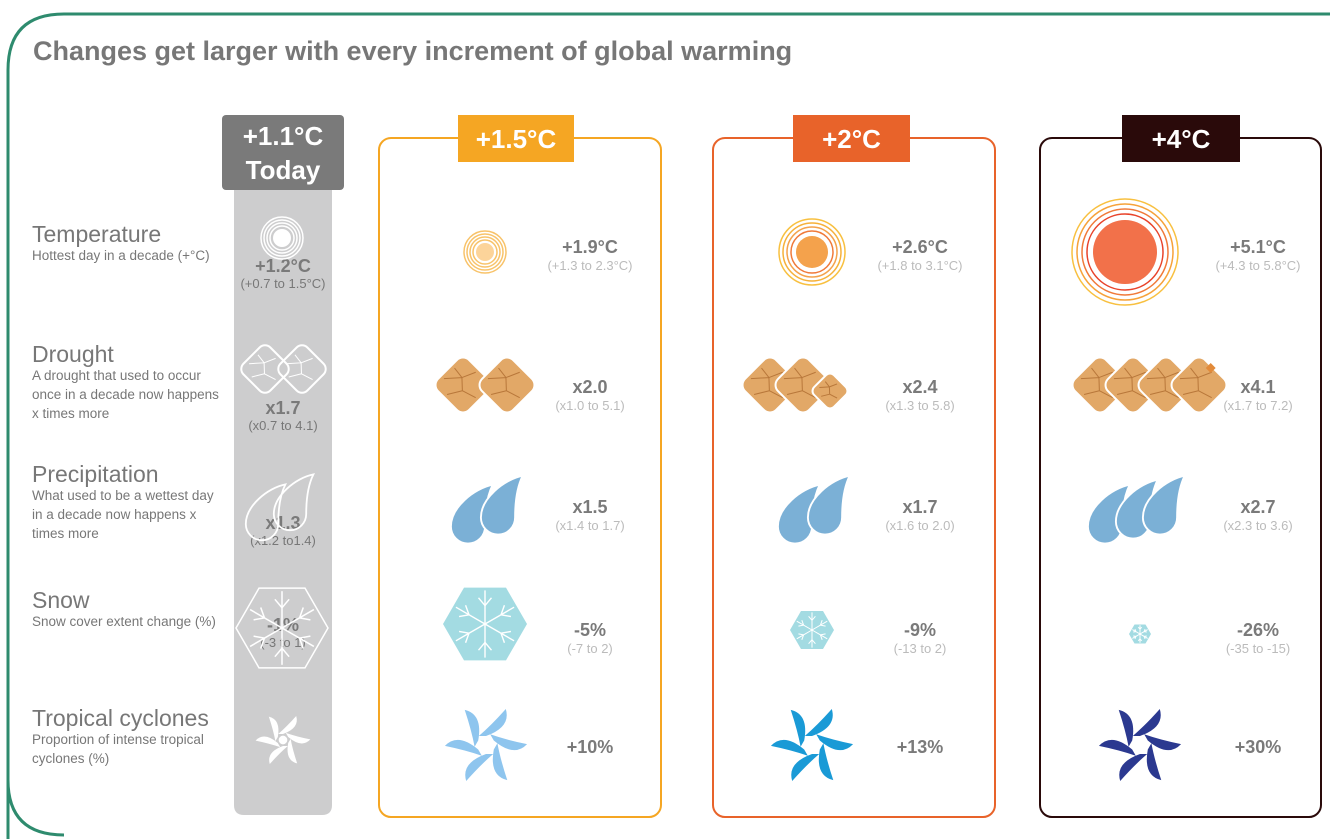  Describe the element at coordinates (61, 600) in the screenshot. I see `row-name: Snow` at that location.